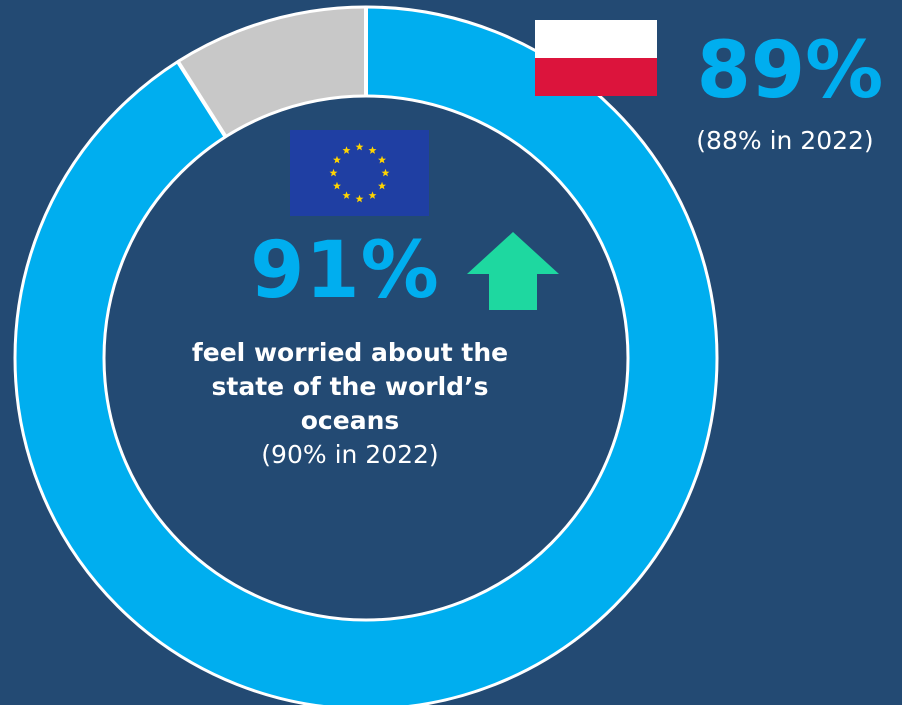 This screenshot has height=705, width=902. Describe the element at coordinates (350, 386) in the screenshot. I see `description-line-2: state of the world’s` at that location.